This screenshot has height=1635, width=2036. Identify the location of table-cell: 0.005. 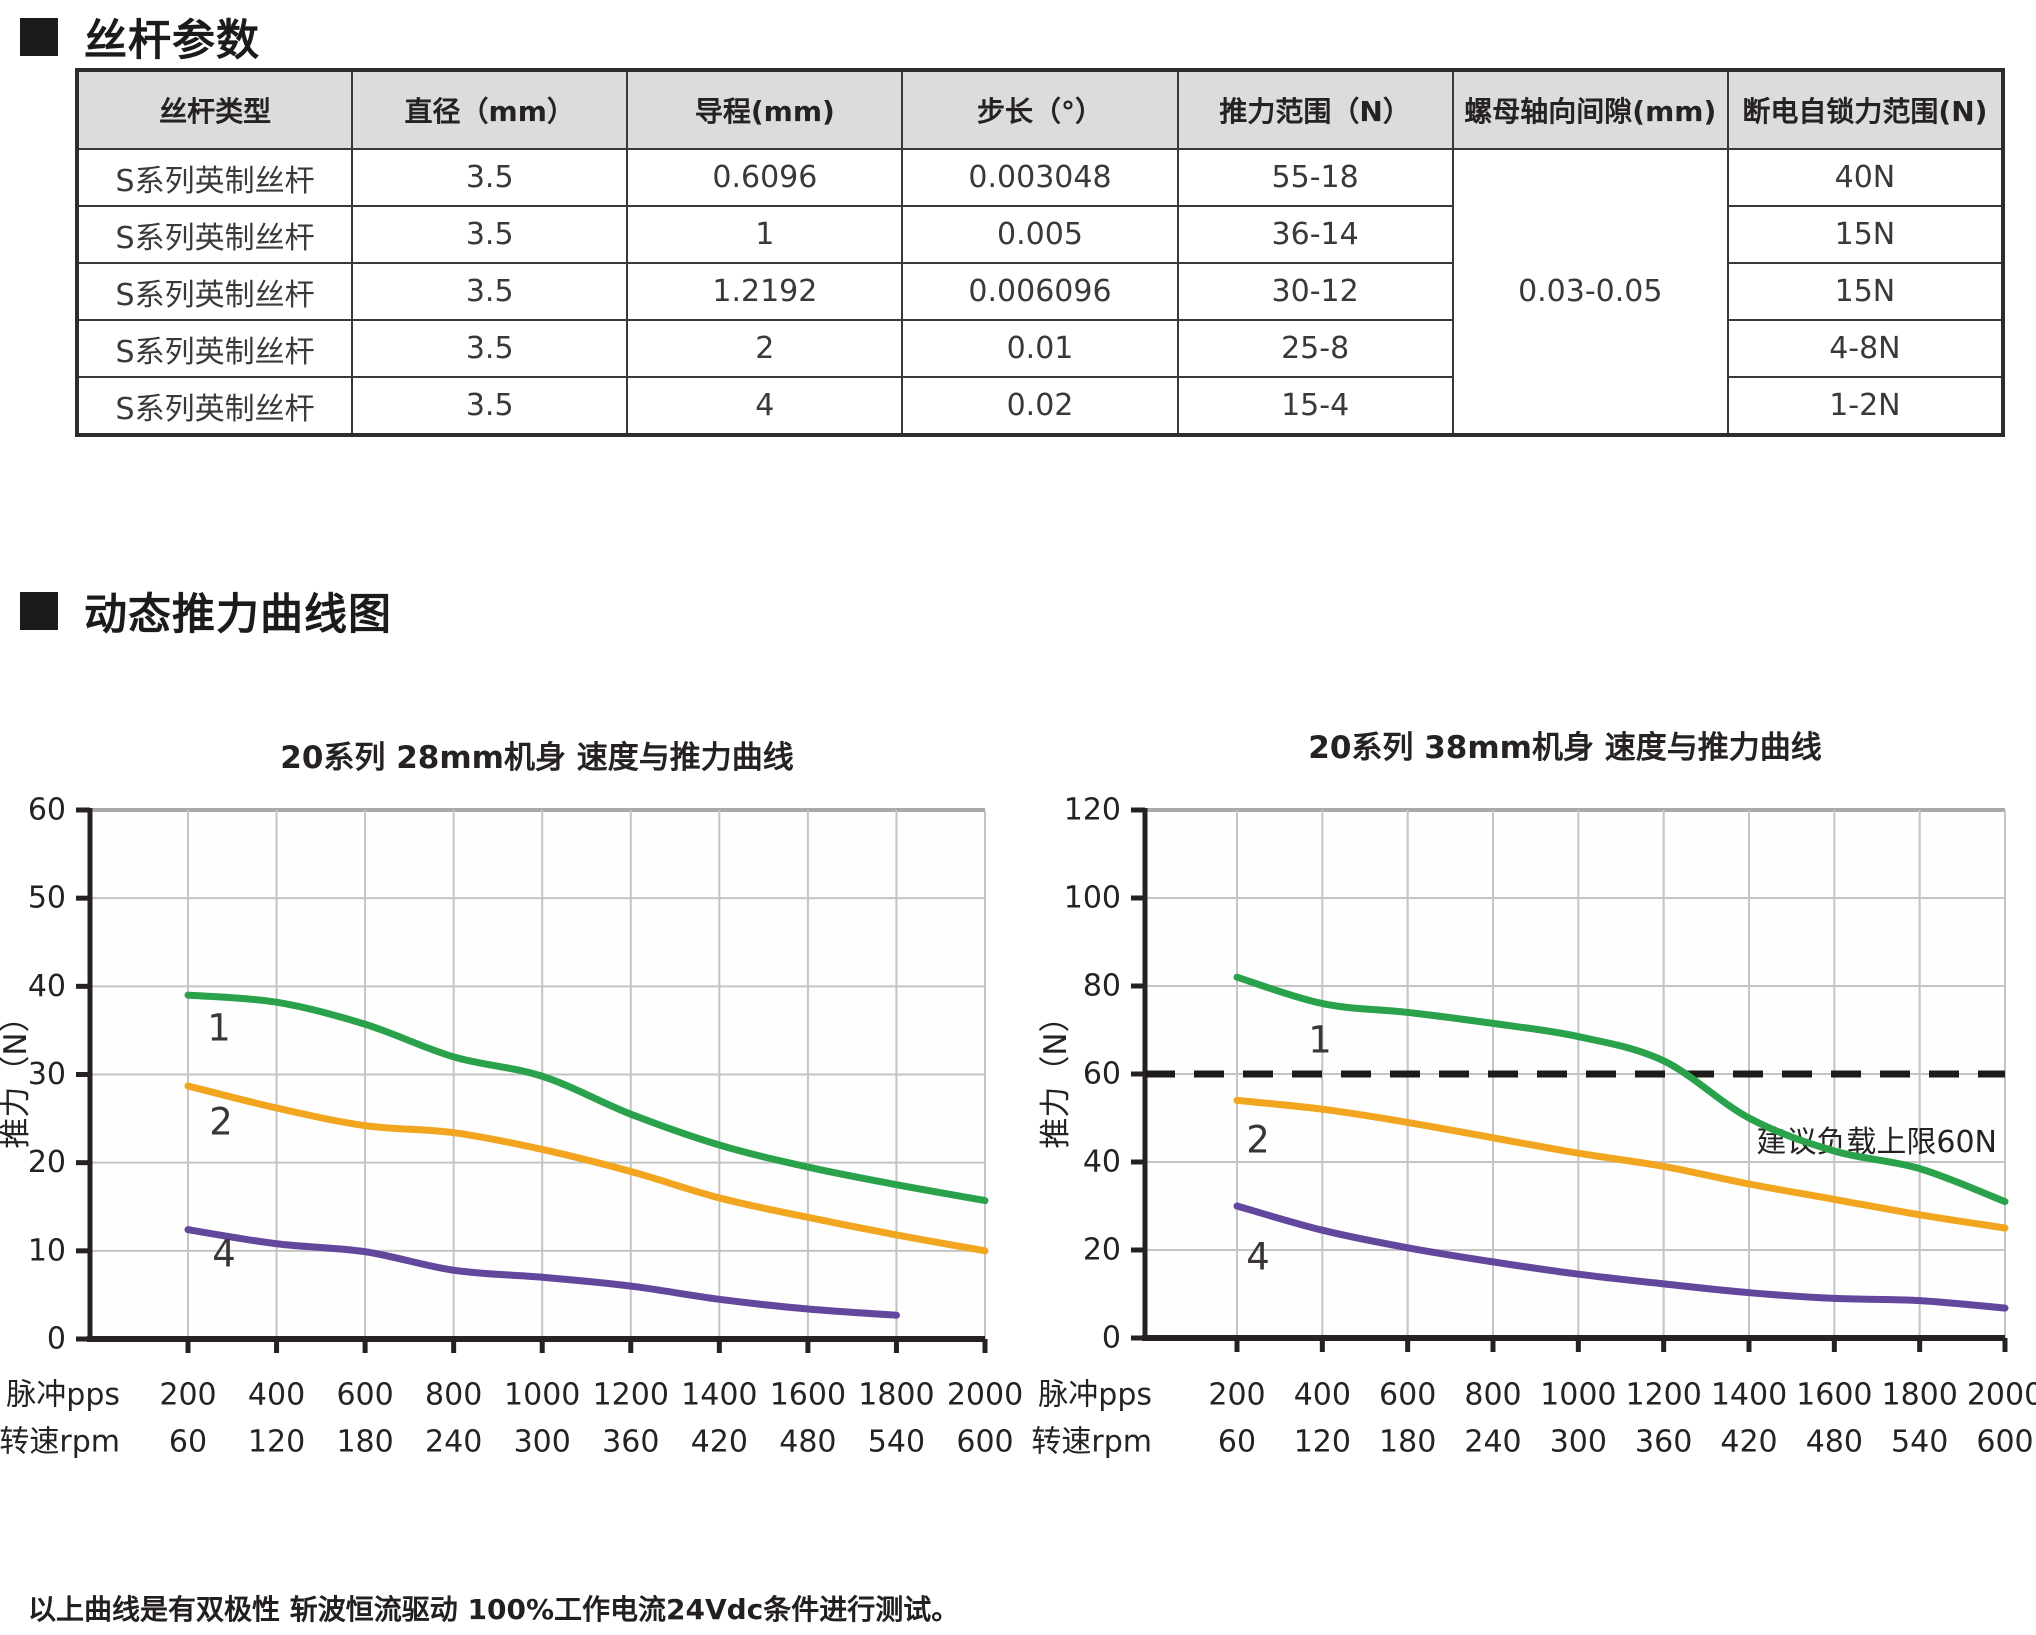
(1040, 234).